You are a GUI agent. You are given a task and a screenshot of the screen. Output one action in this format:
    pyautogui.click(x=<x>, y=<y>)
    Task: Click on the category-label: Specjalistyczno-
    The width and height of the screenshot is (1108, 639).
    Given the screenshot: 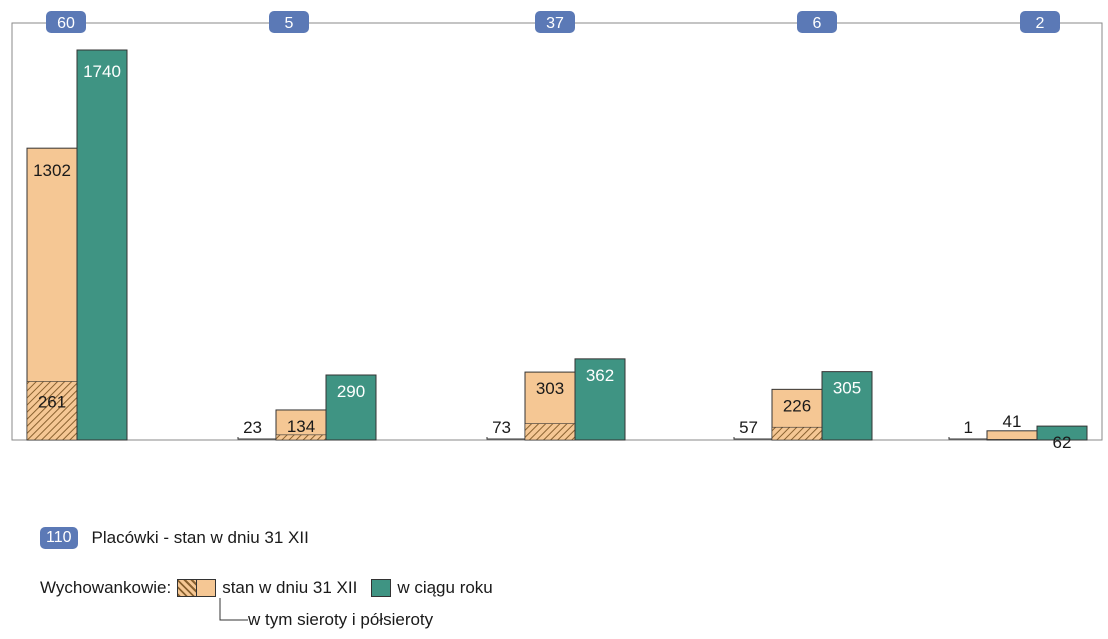 What is the action you would take?
    pyautogui.click(x=1019, y=458)
    